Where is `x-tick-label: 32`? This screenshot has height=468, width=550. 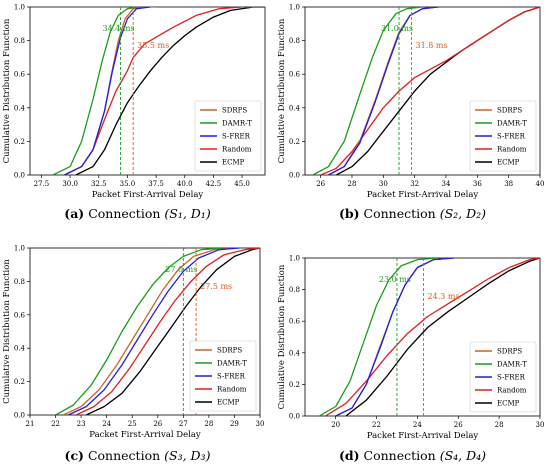
x-tick-label: 32 is located at coordinates (414, 184).